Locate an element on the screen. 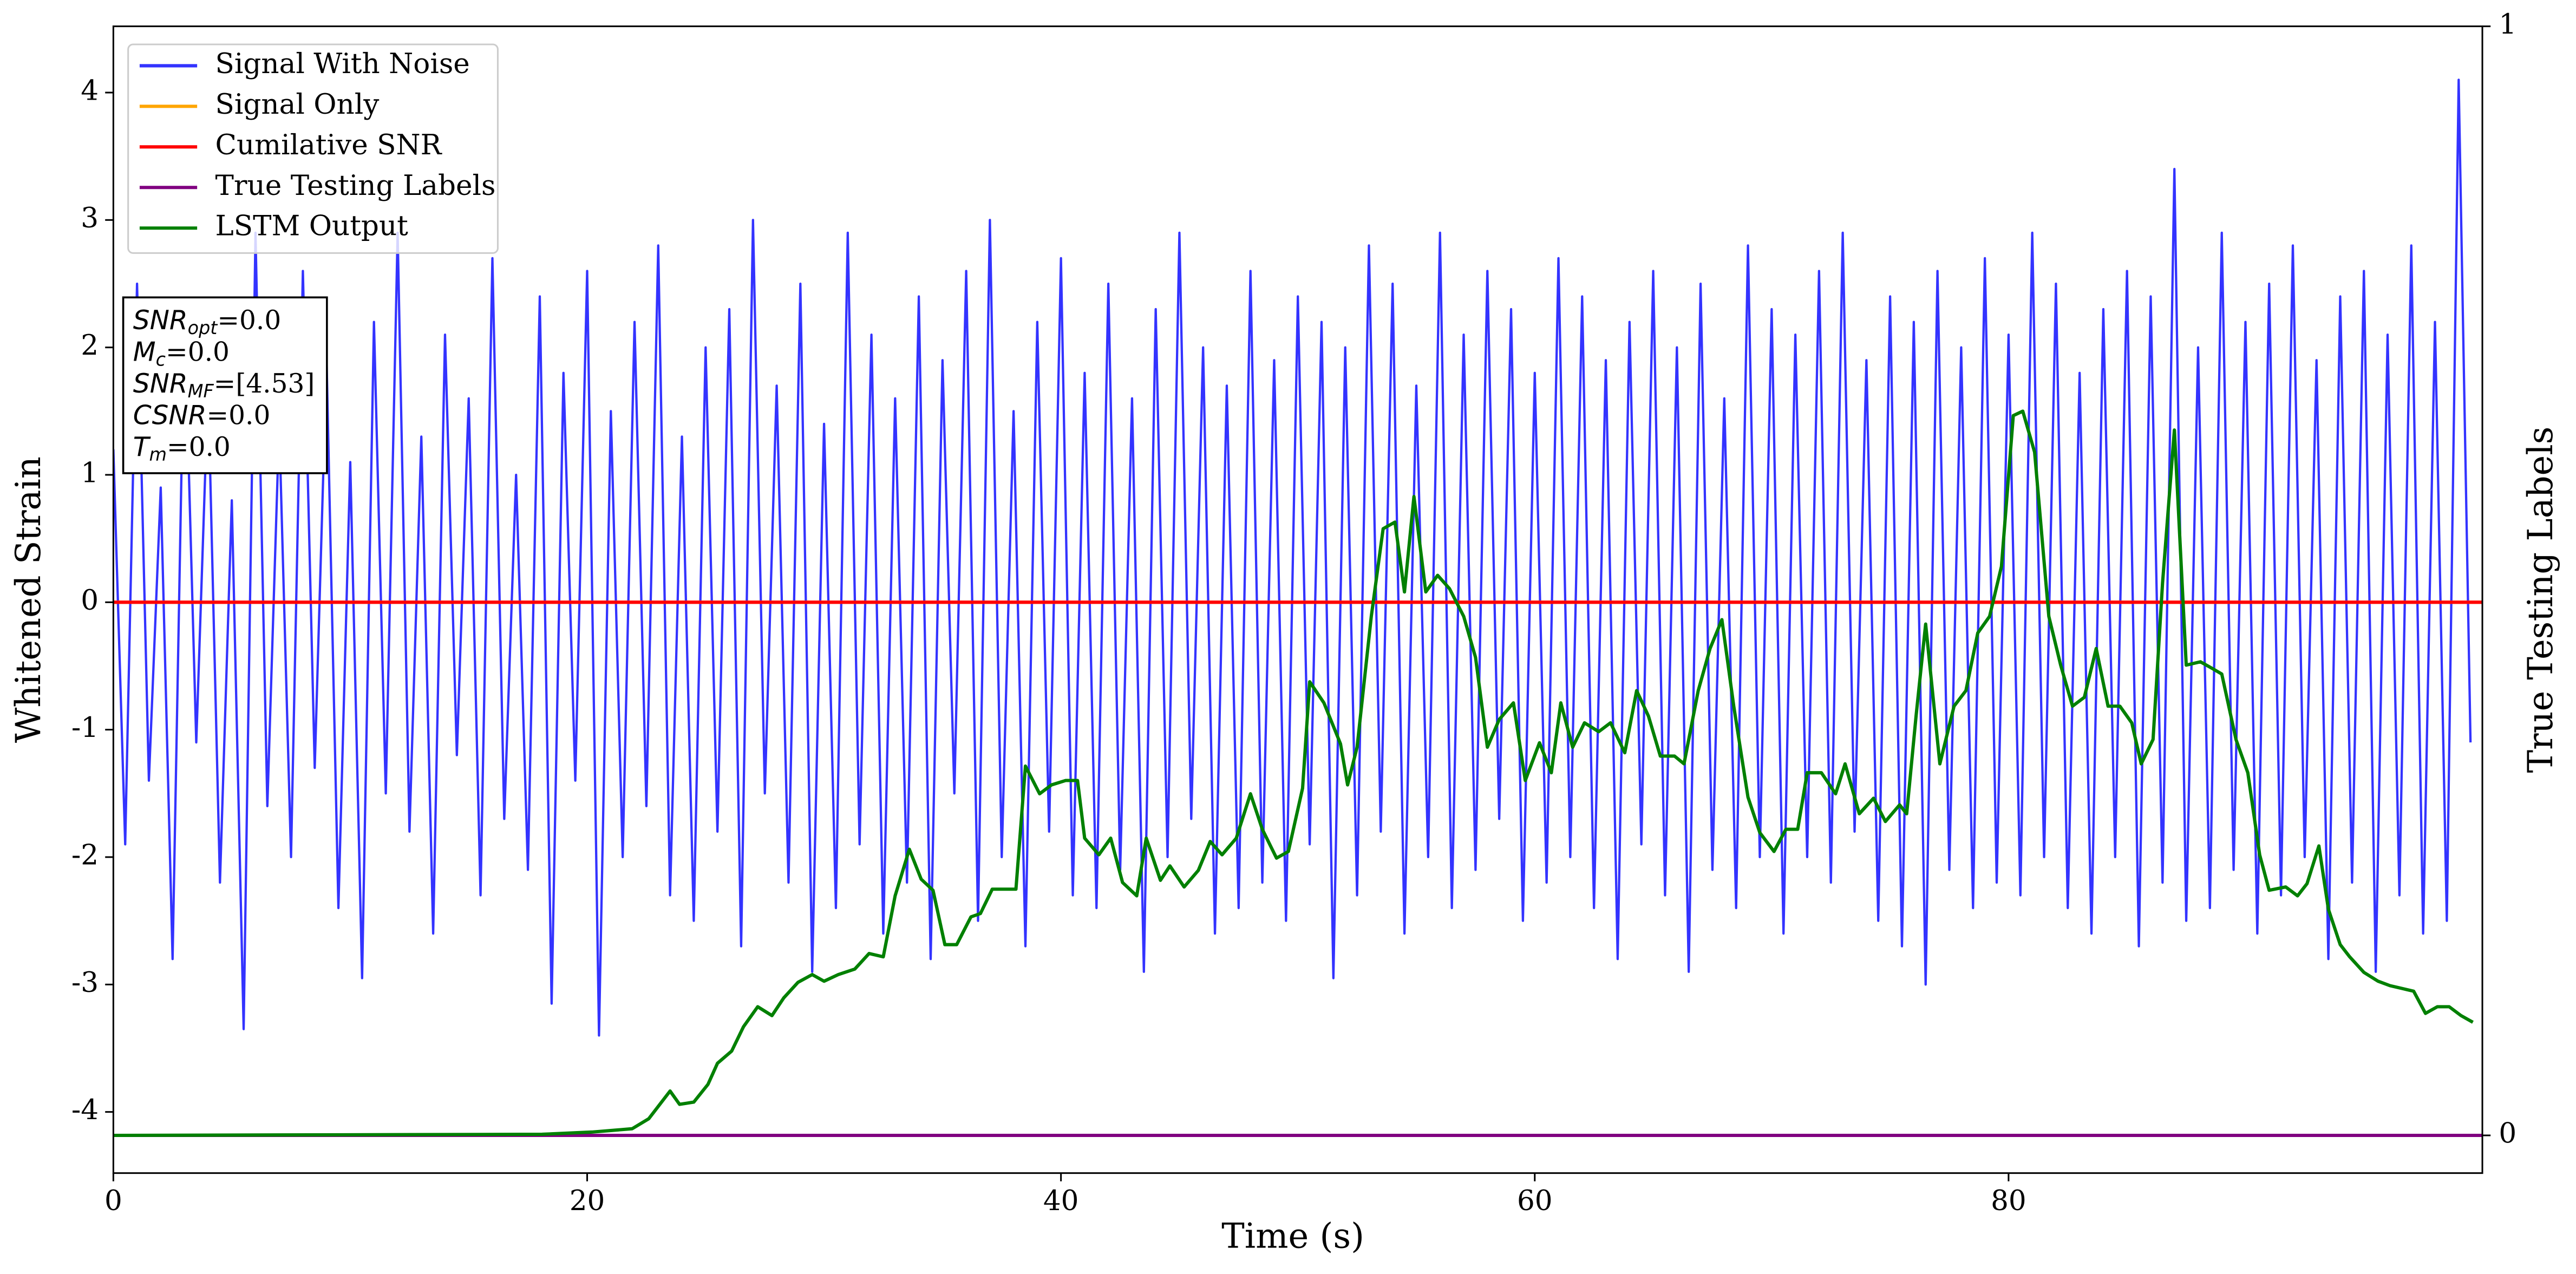 Image resolution: width=2576 pixels, height=1274 pixels. annotation-symbol: M is located at coordinates (145, 352).